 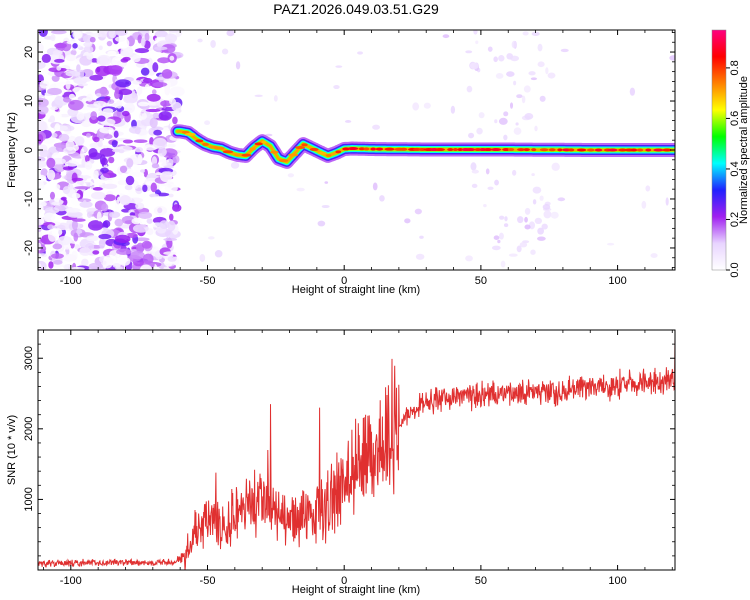 What do you see at coordinates (29, 499) in the screenshot?
I see `y-tick-label: 1000` at bounding box center [29, 499].